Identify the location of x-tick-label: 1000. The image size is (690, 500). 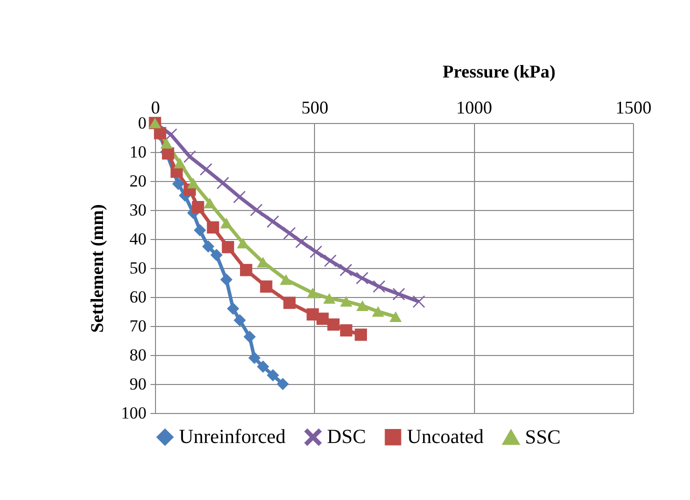
(474, 108).